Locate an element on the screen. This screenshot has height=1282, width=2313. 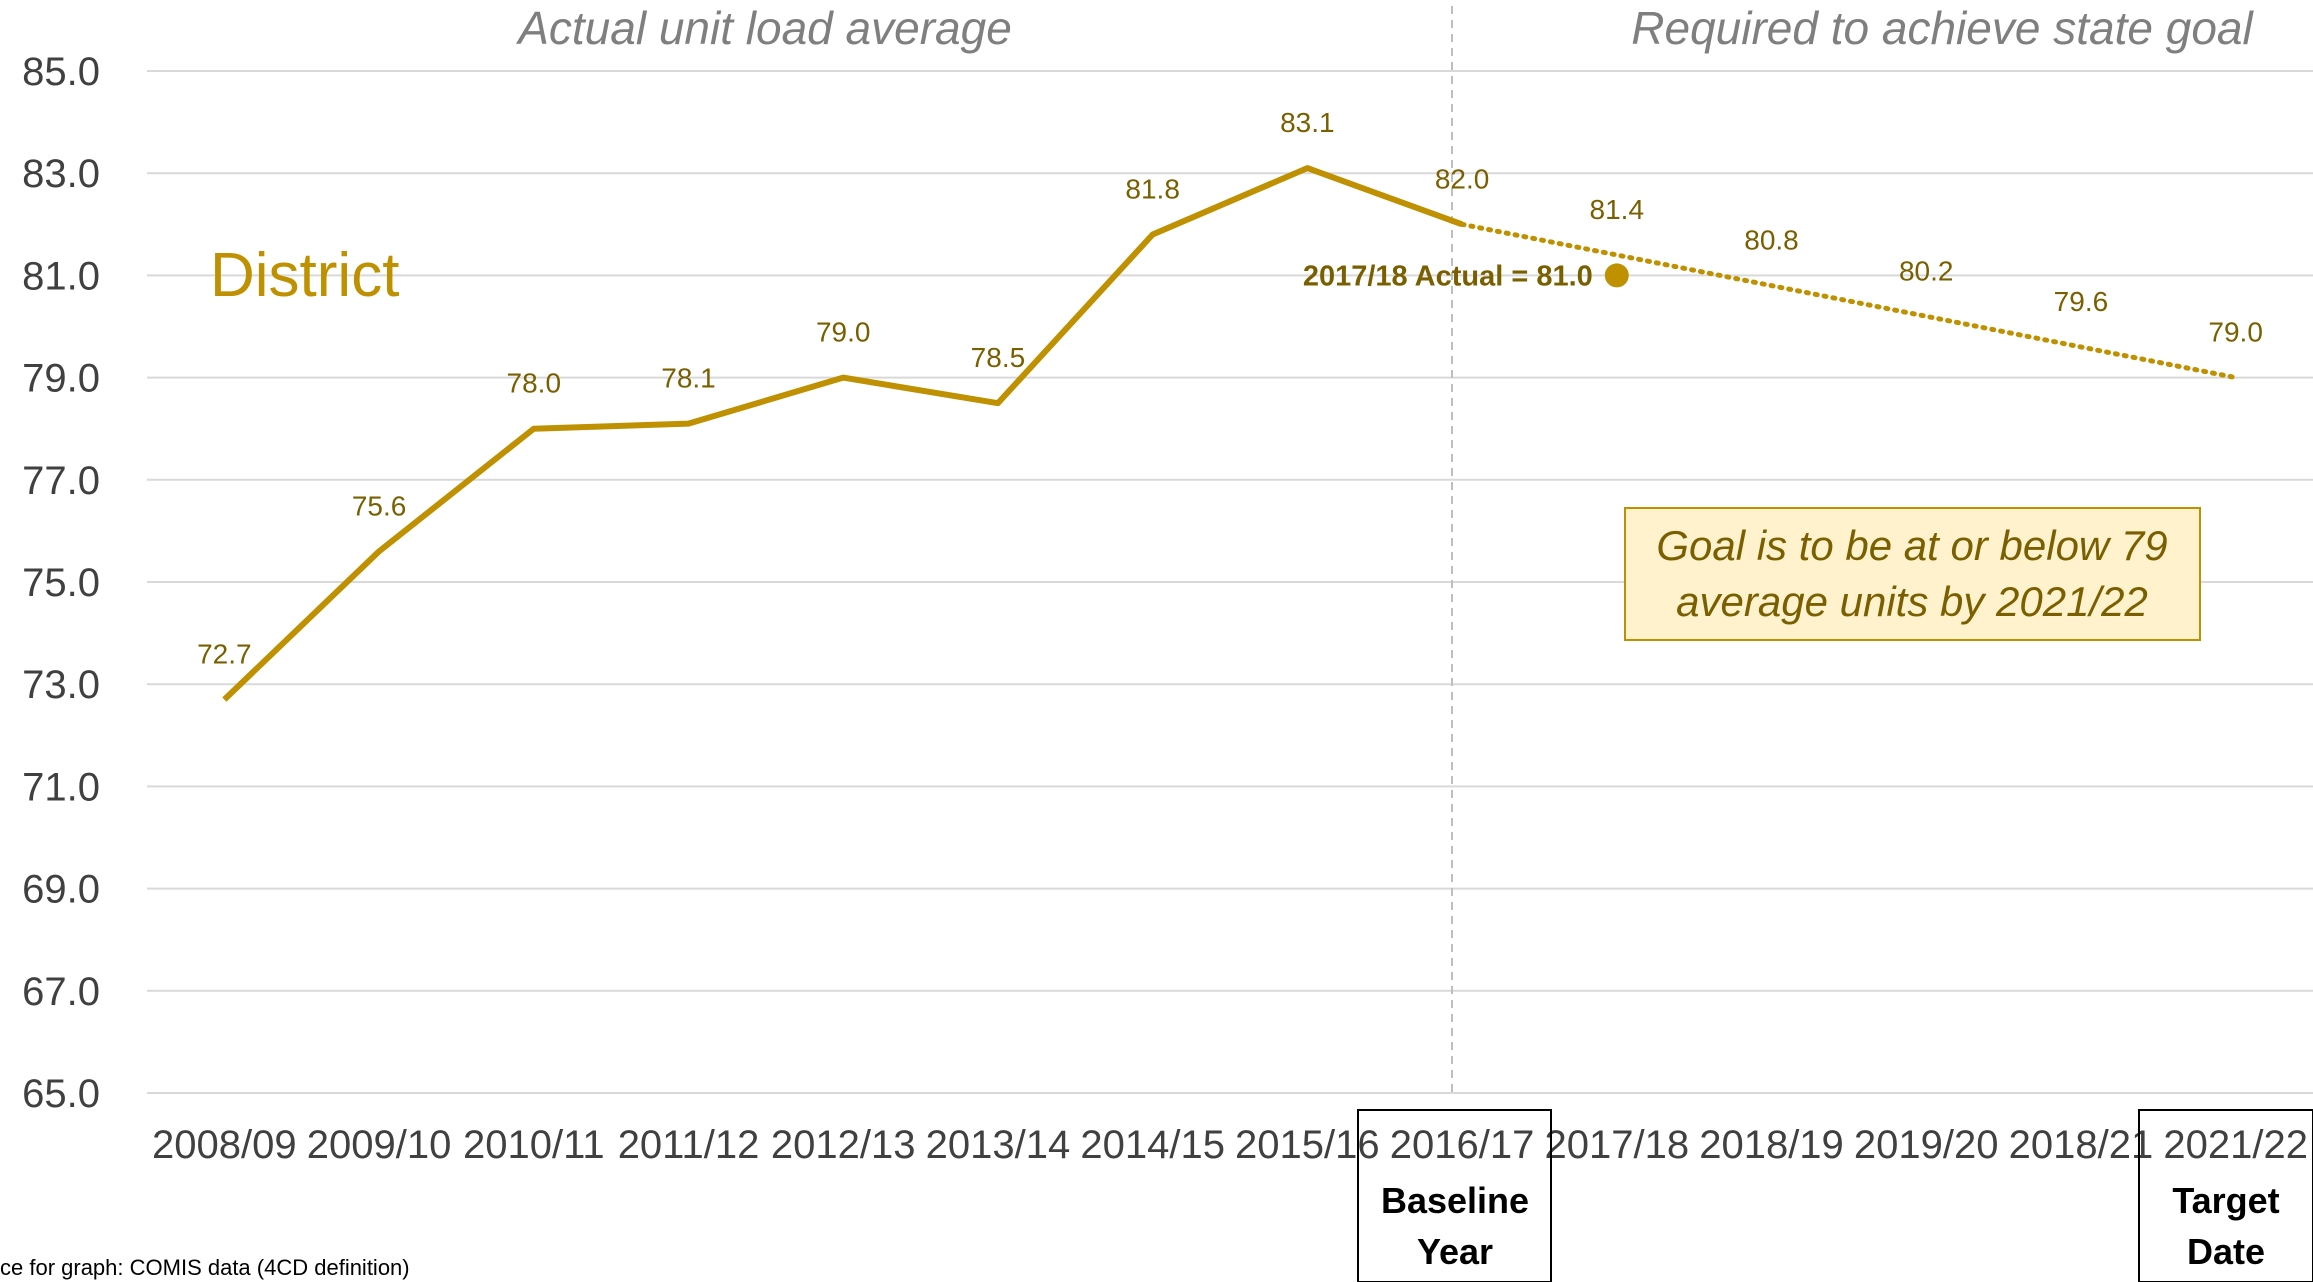
y-tick-label: 67.0 is located at coordinates (61, 992).